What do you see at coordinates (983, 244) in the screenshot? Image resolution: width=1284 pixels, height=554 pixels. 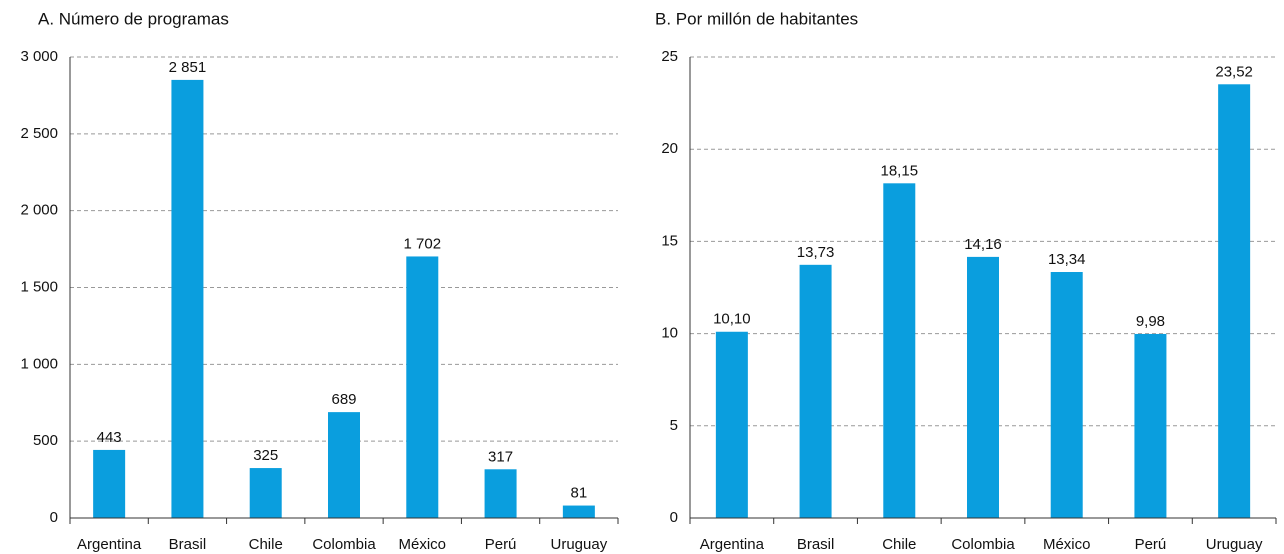 I see `value-label: 14,16` at bounding box center [983, 244].